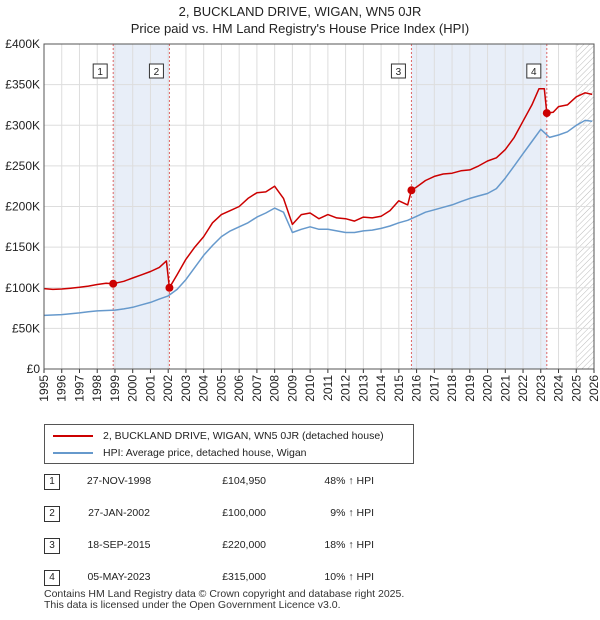 This screenshot has height=620, width=600. I want to click on x-tick-label: 2007, so click(257, 388).